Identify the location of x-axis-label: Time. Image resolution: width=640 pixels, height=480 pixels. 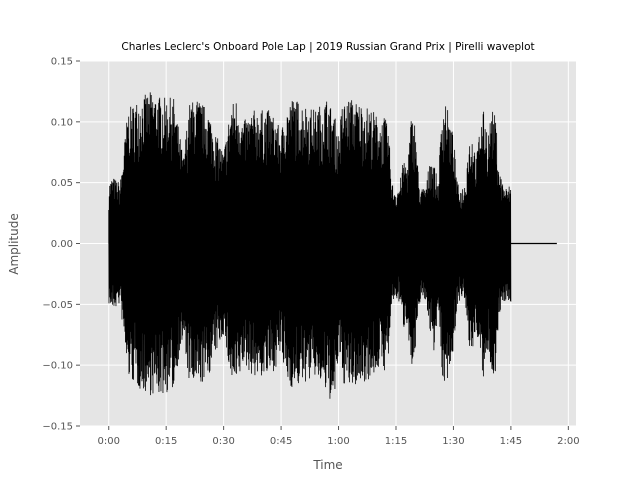
(327, 465).